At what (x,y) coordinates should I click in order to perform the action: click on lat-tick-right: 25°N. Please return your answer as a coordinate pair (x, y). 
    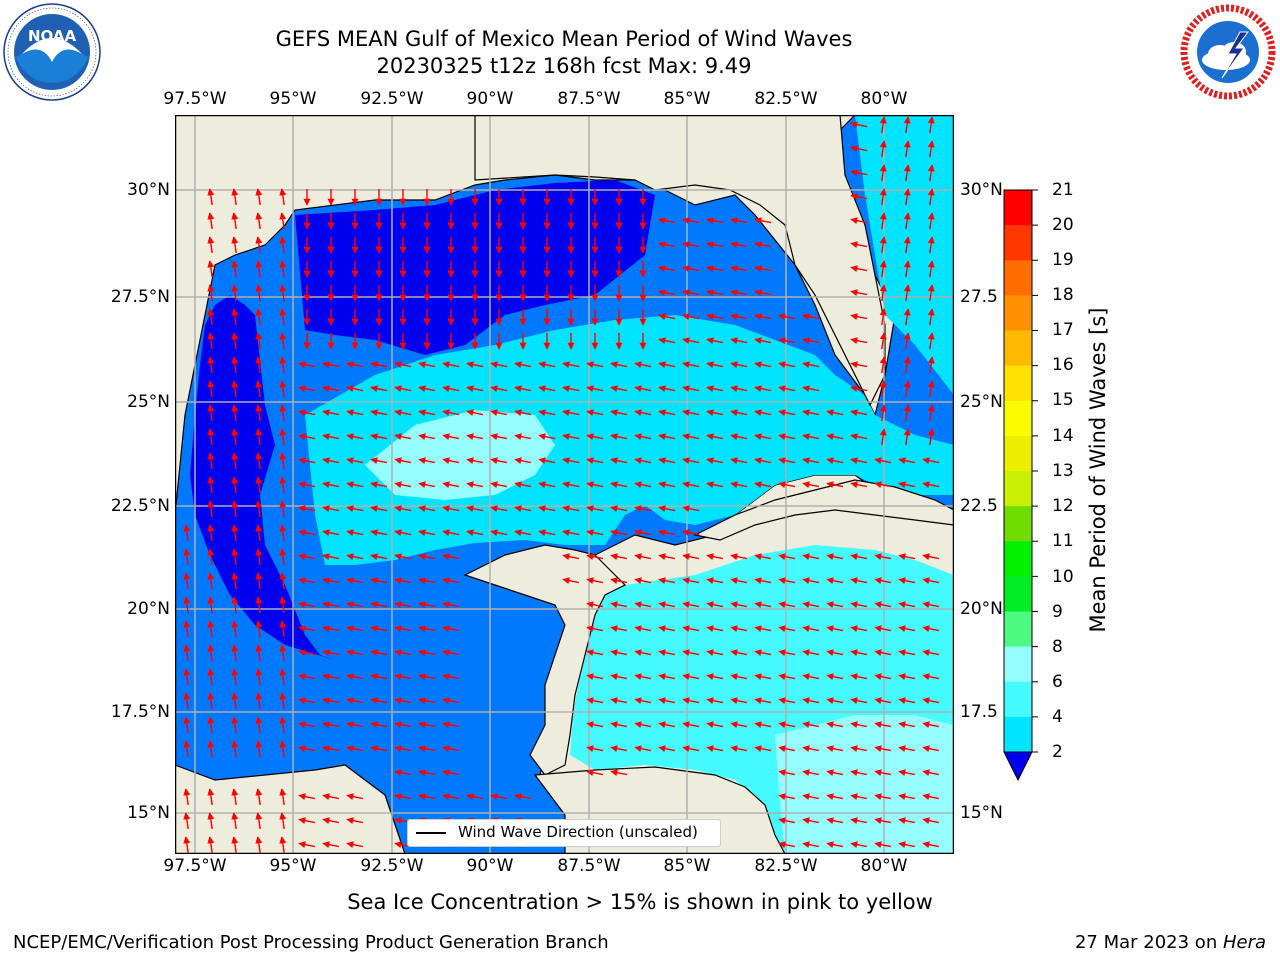
    Looking at the image, I should click on (981, 402).